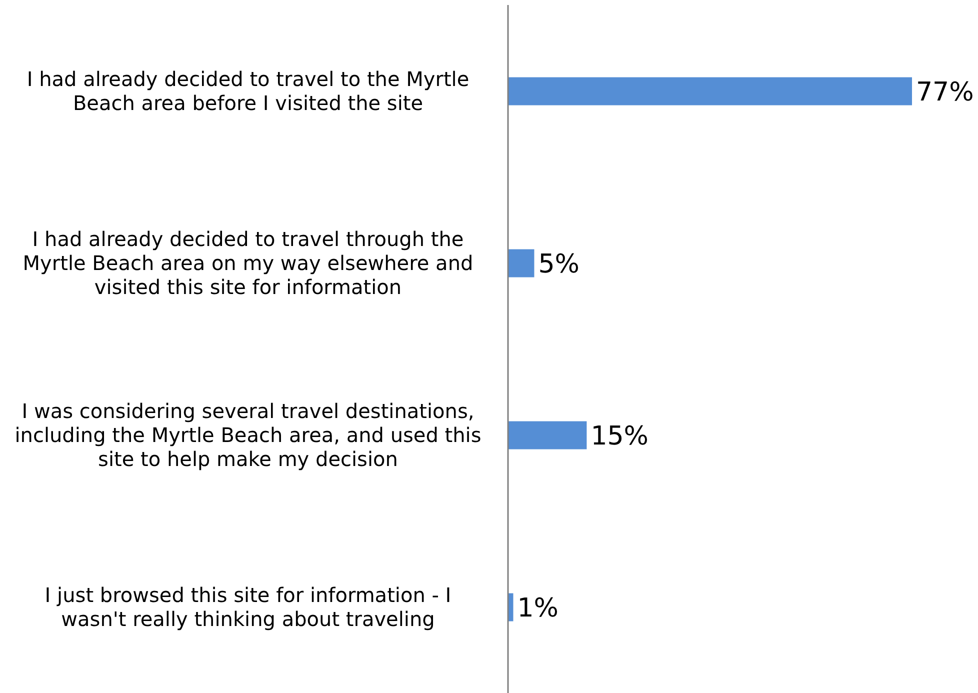  What do you see at coordinates (619, 436) in the screenshot?
I see `data-label: 15%` at bounding box center [619, 436].